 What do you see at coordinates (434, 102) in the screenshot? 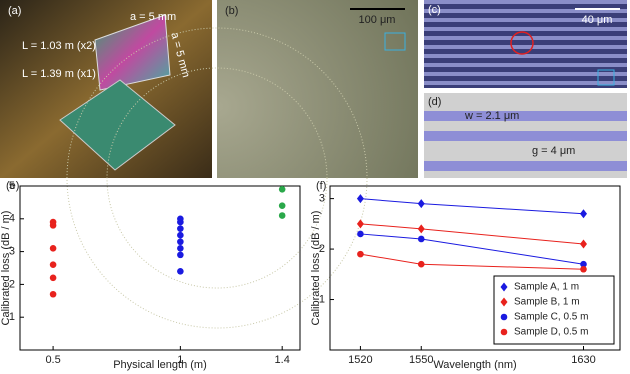
I see `panel-label: (d)` at bounding box center [434, 102].